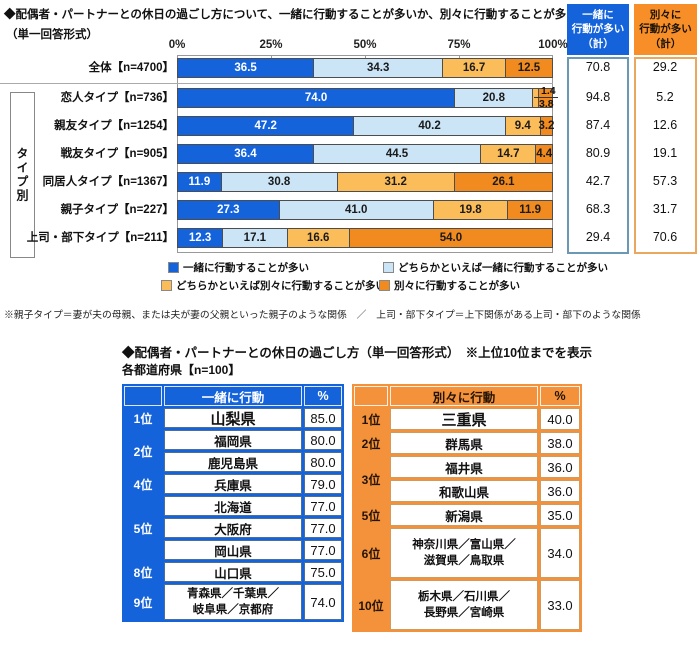 The height and width of the screenshot is (645, 700). Describe the element at coordinates (276, 83) in the screenshot. I see `separator-line` at that location.